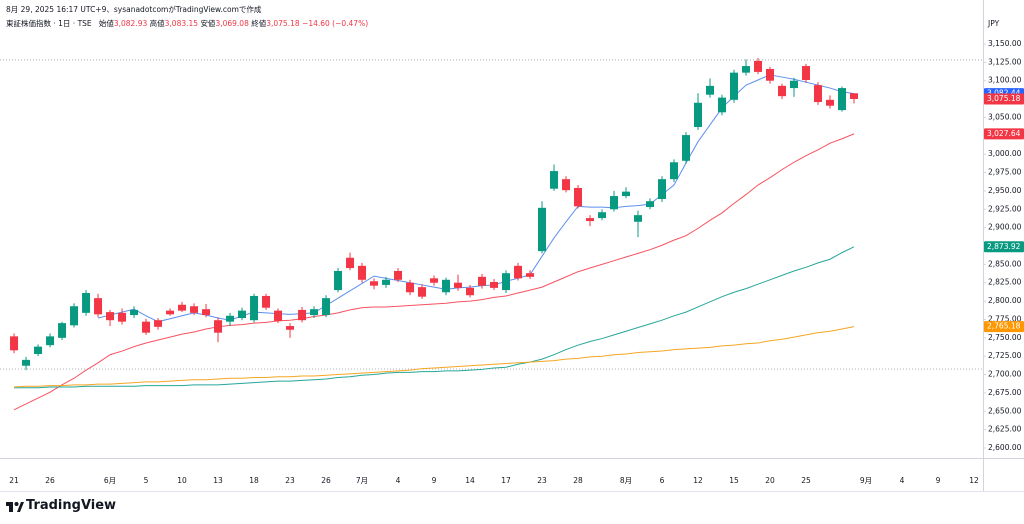  Describe the element at coordinates (662, 480) in the screenshot. I see `x-tick-label: 6` at that location.